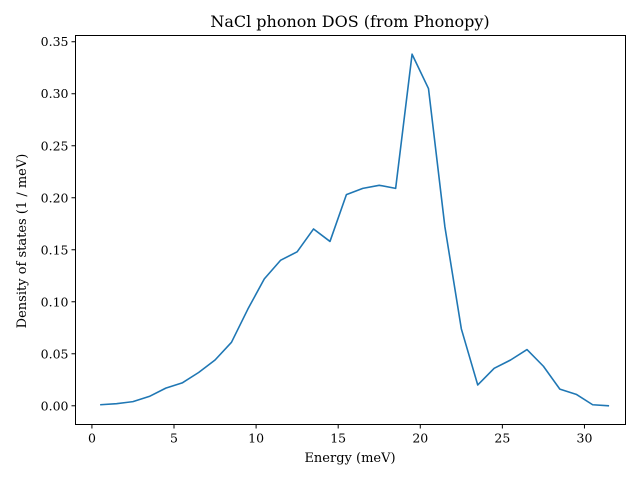  What do you see at coordinates (55, 41) in the screenshot?
I see `y-tick-label: 0.35` at bounding box center [55, 41].